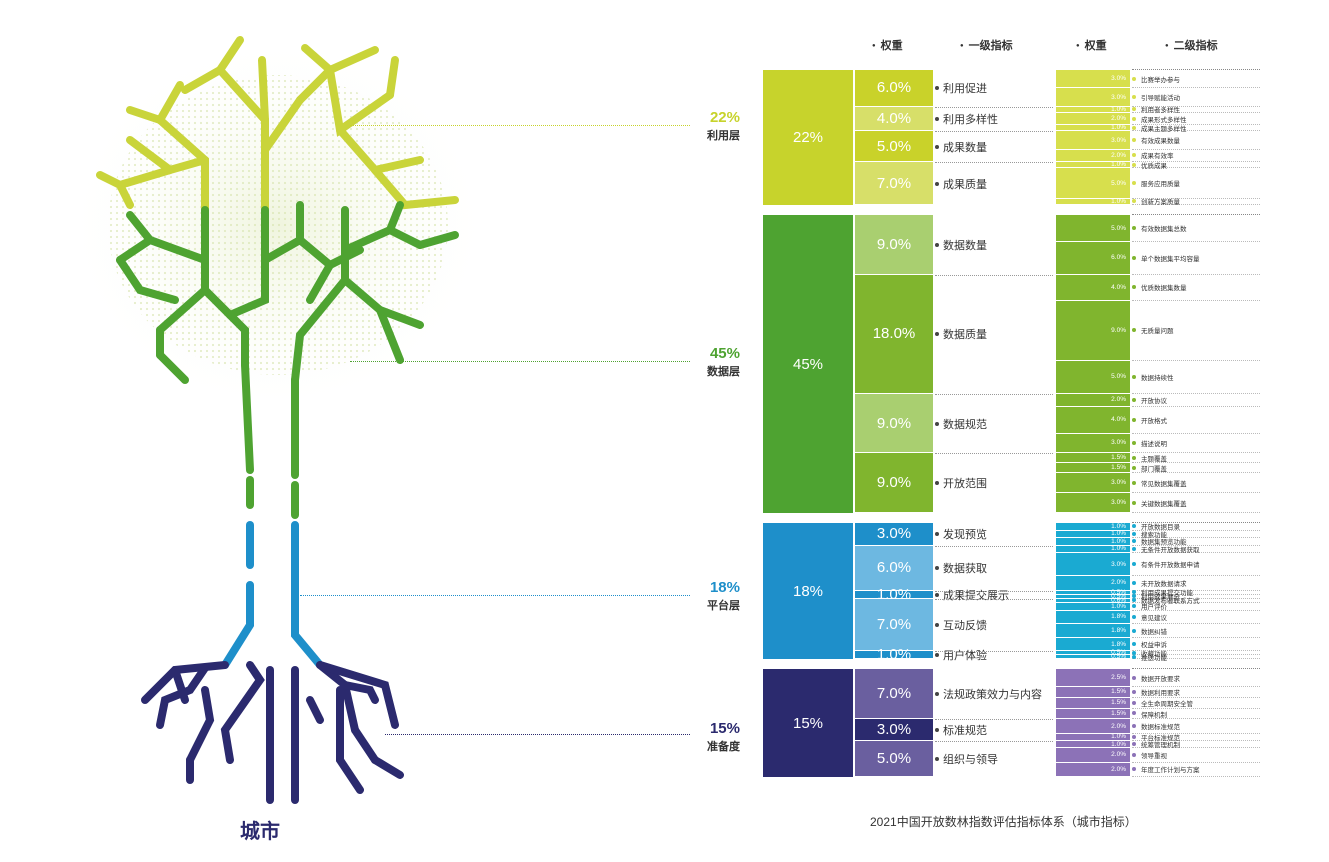 Image resolution: width=1329 pixels, height=862 pixels. I want to click on ready-l2-name: 统筹管理机制, so click(1196, 745).